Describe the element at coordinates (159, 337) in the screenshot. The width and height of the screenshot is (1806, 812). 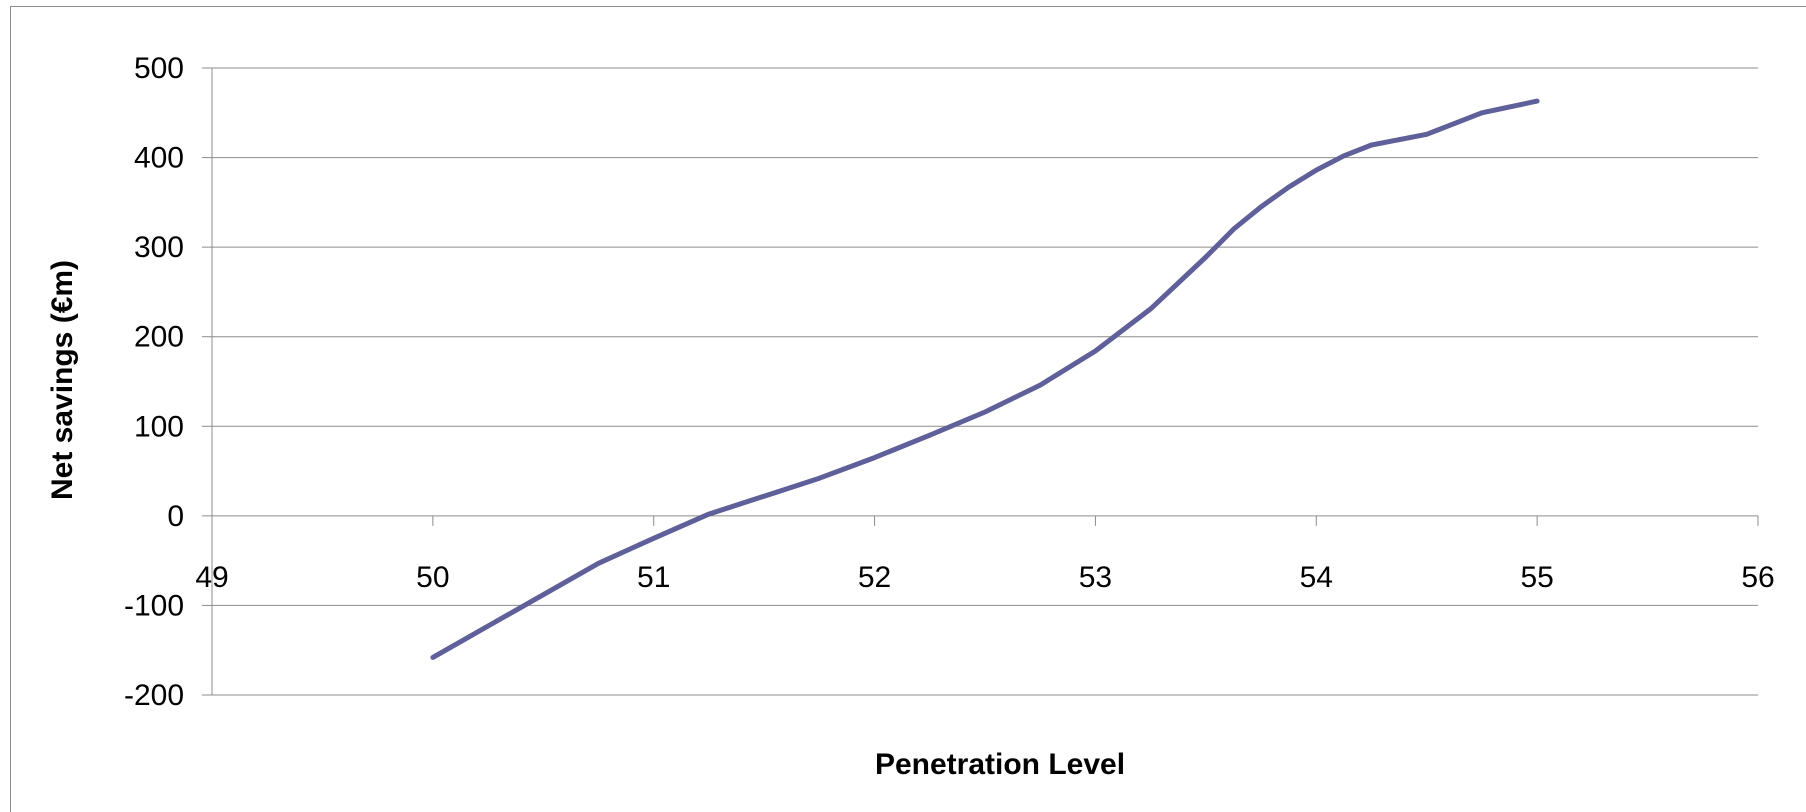
I see `y-tick-label: 200` at that location.